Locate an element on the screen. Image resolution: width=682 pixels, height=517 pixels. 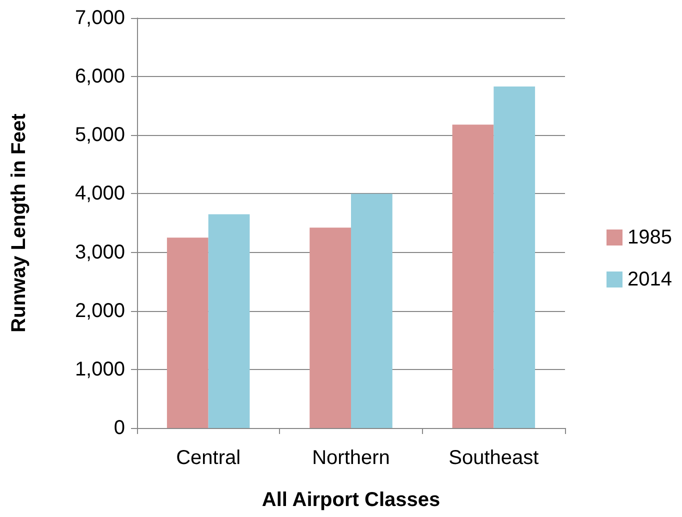
y-tick-label: 7,000 is located at coordinates (99, 18).